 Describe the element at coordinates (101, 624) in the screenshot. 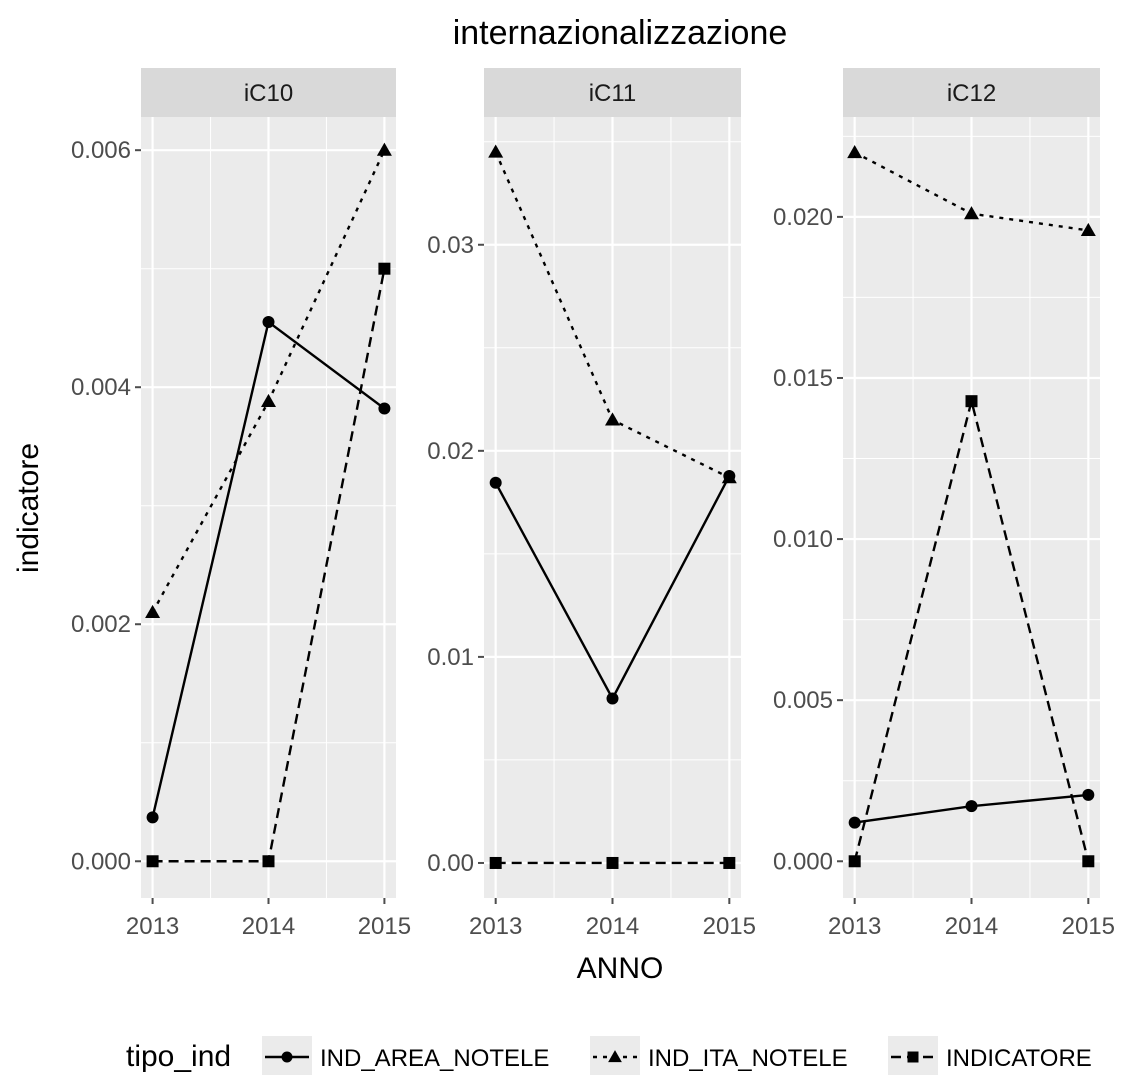

I see `y-tick-label: 0.002` at that location.